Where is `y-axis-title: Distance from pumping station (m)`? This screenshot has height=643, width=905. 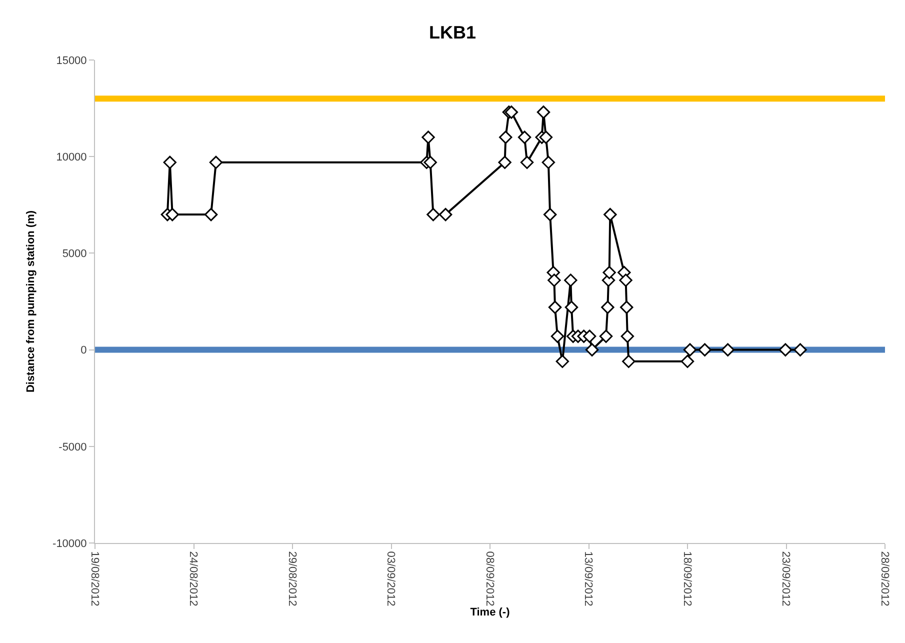
y-axis-title: Distance from pumping station (m) is located at coordinates (31, 301).